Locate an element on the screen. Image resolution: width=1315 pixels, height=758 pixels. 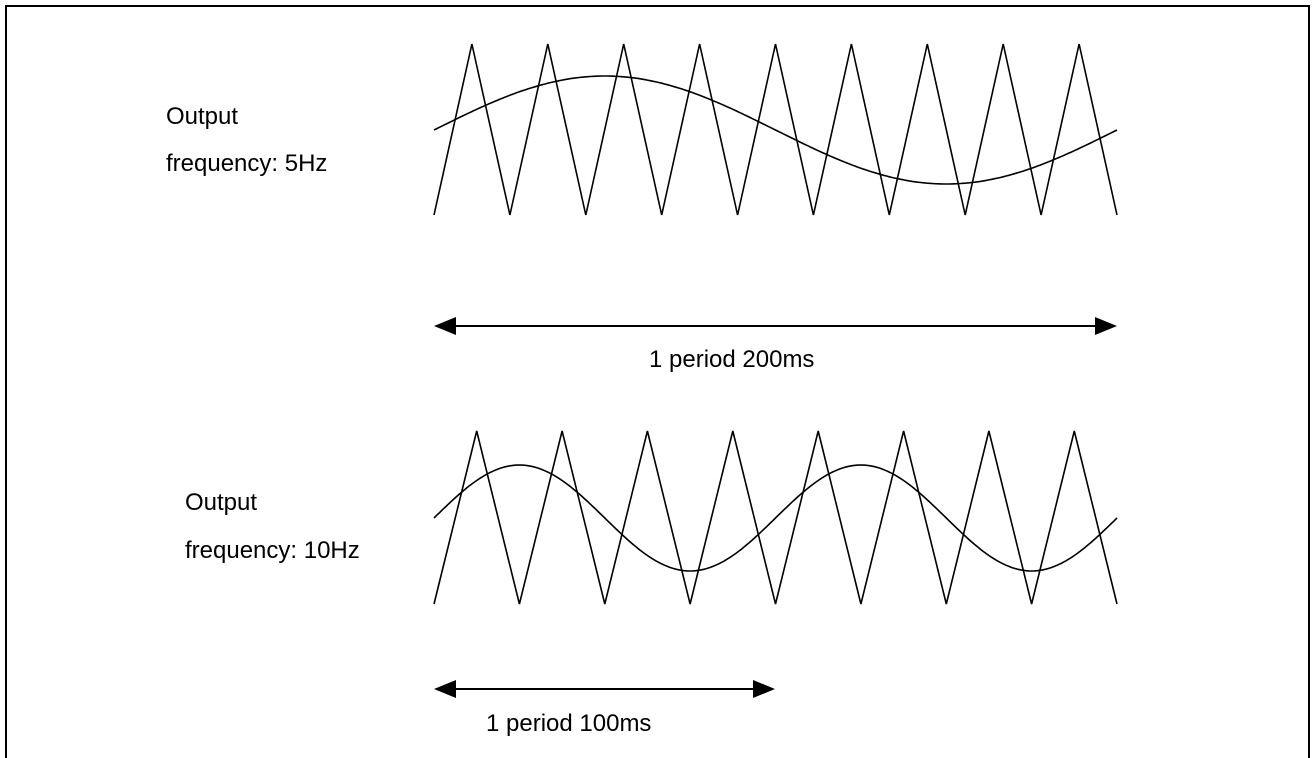
panel-5hz-label-line1: Output is located at coordinates (202, 116).